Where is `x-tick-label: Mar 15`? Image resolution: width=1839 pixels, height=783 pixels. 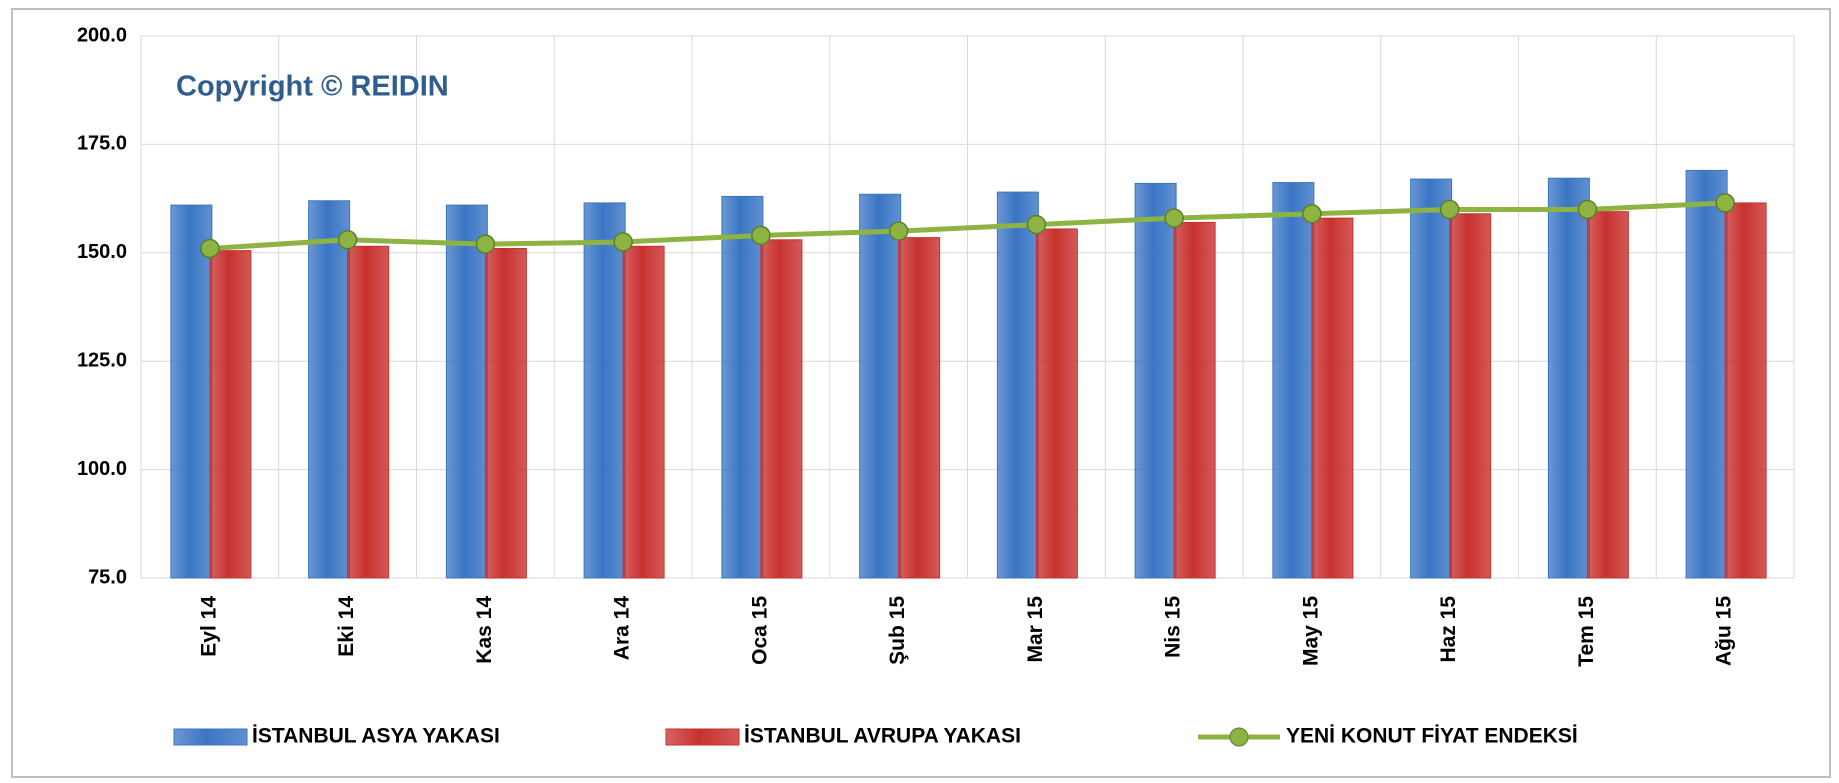 x-tick-label: Mar 15 is located at coordinates (1035, 629).